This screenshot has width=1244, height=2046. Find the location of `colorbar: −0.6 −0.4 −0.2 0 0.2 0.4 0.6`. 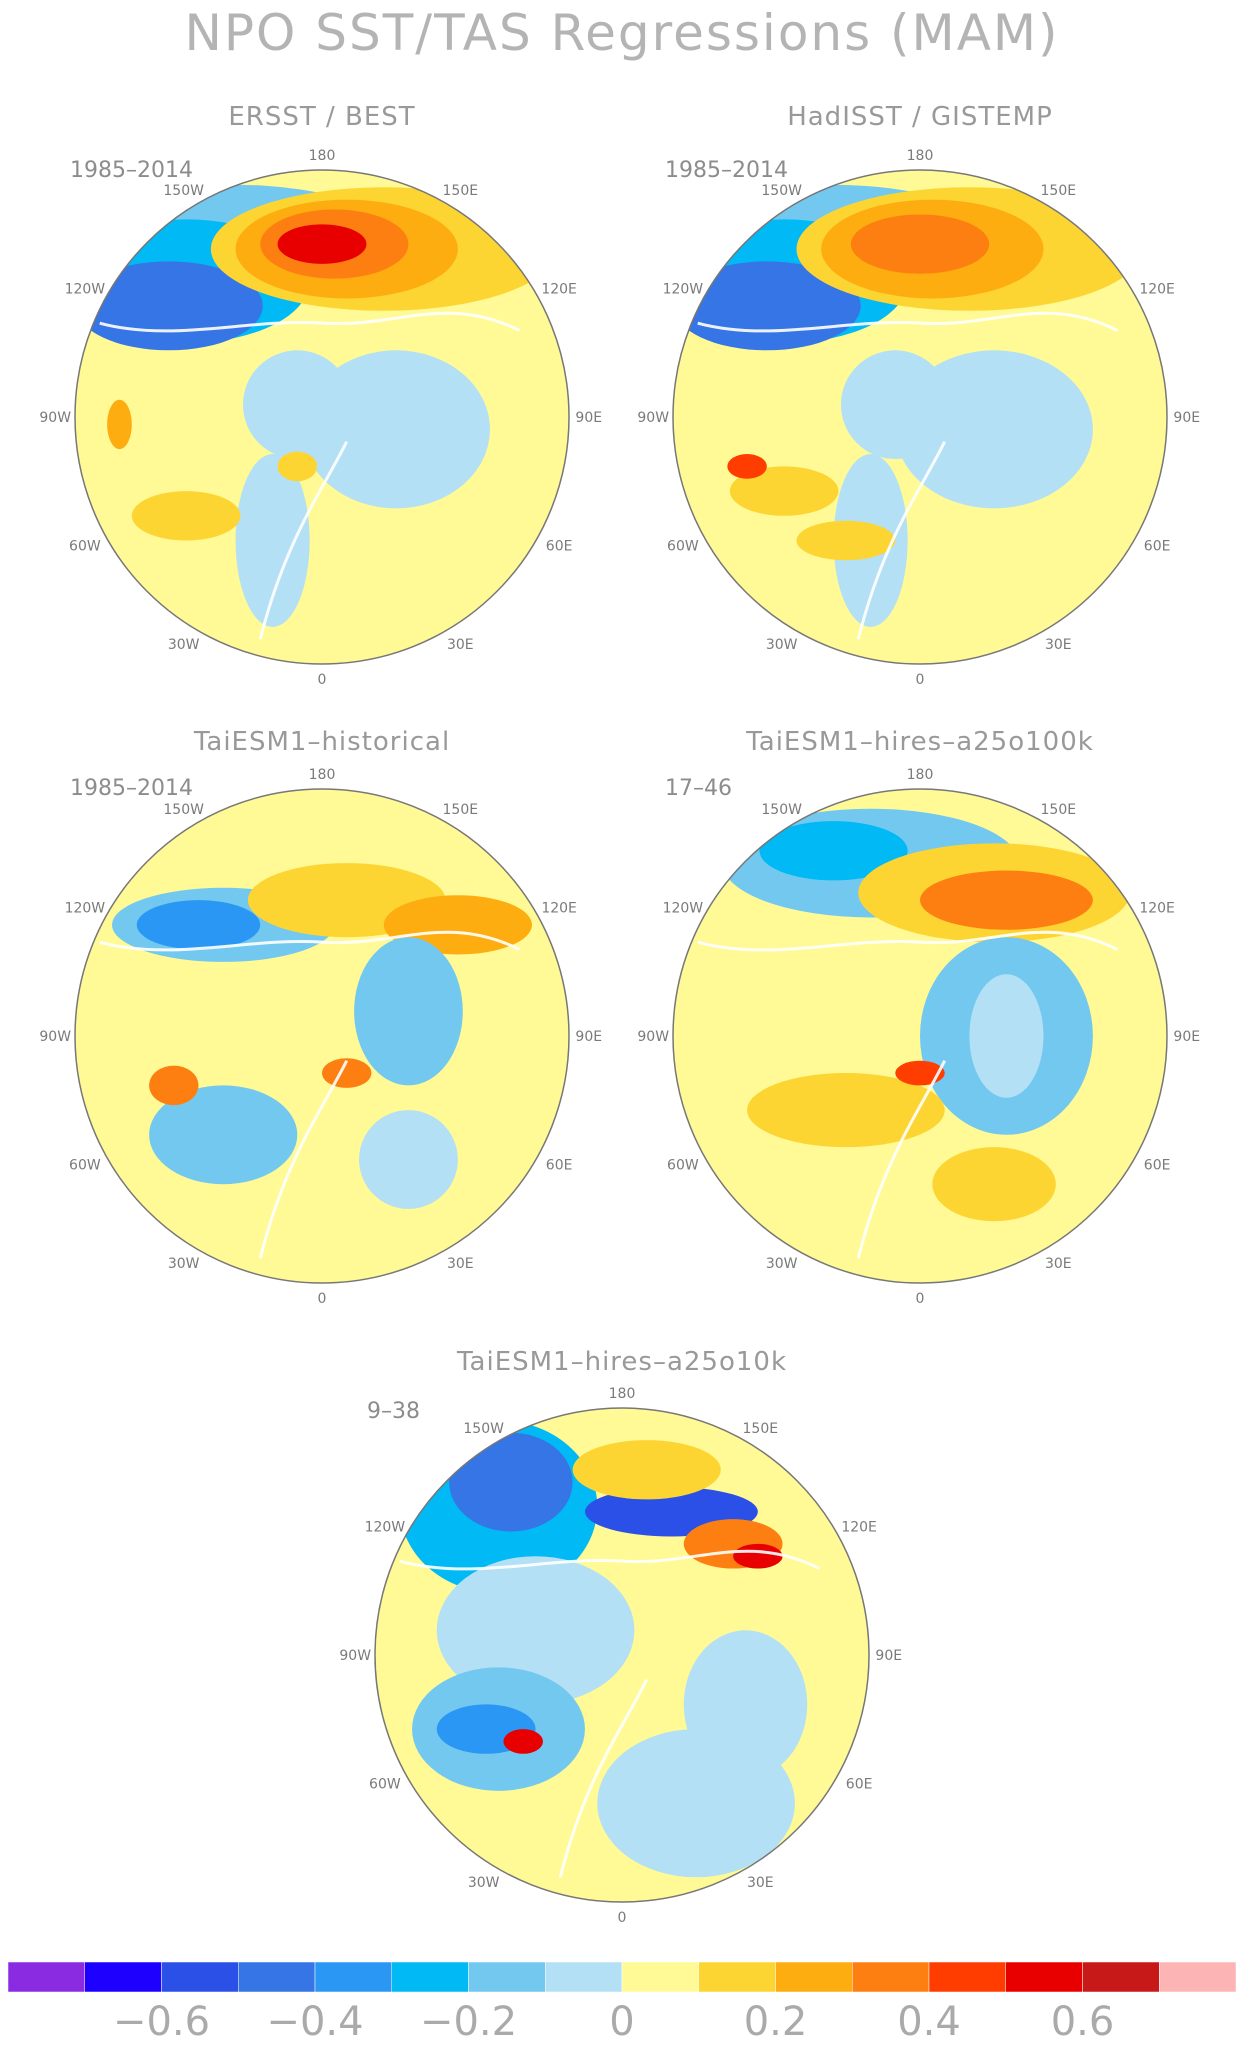

colorbar: −0.6 −0.4 −0.2 0 0.2 0.4 0.6 is located at coordinates (622, 2003).